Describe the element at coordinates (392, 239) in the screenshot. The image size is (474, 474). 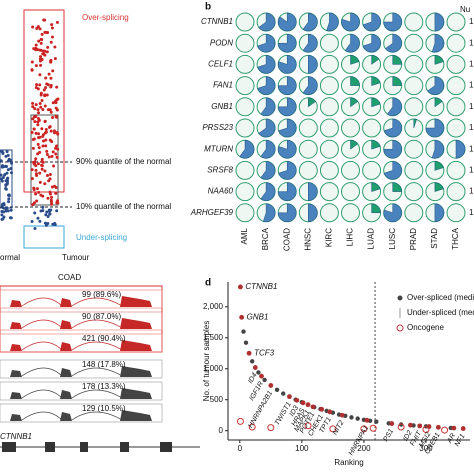
I see `tissue-label: LUSC` at that location.